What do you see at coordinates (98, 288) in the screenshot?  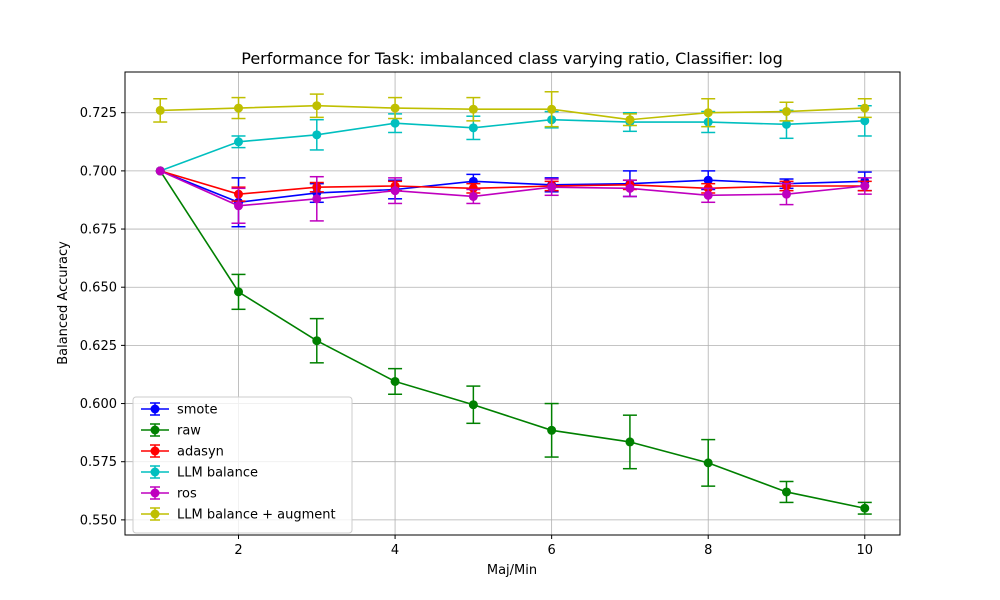 I see `y-tick-label: 0.650` at bounding box center [98, 288].